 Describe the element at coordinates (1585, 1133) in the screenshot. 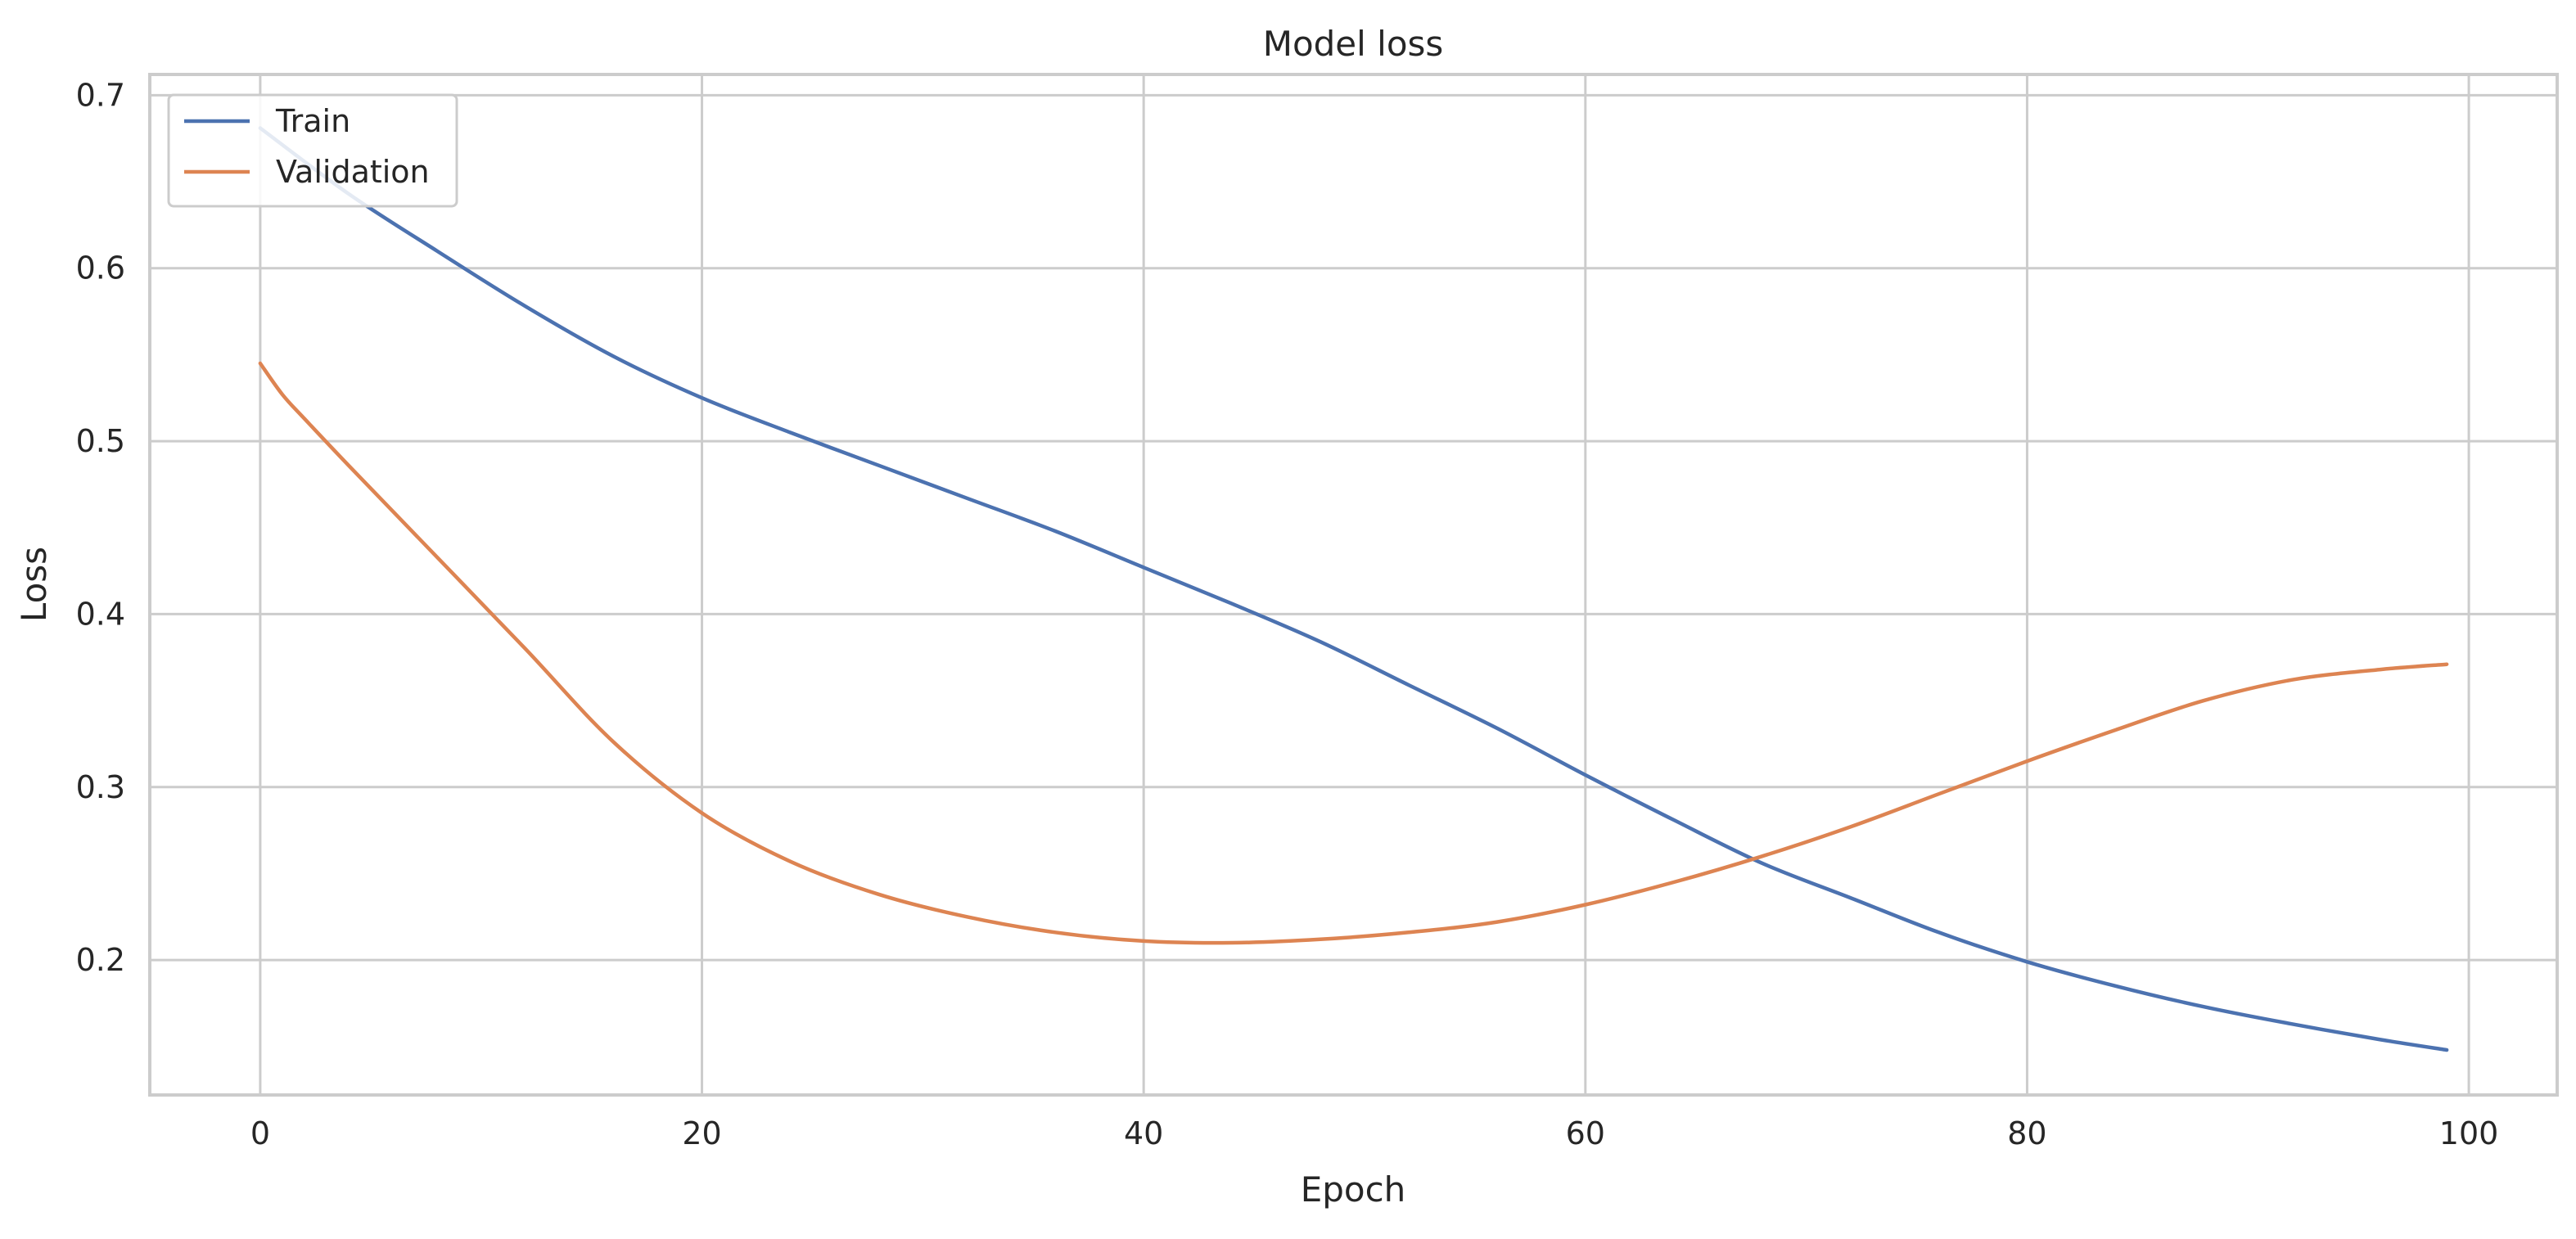

I see `x-tick-label: 60` at that location.